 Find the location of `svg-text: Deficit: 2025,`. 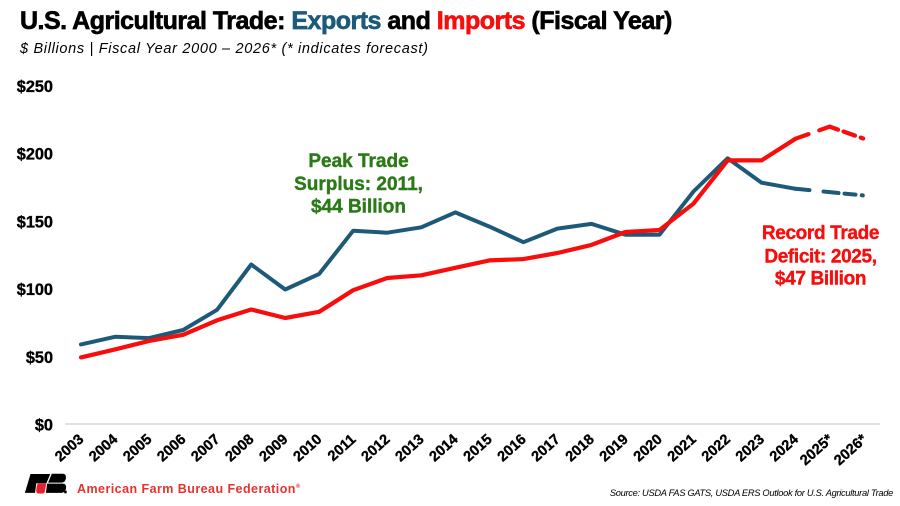

svg-text: Deficit: 2025, is located at coordinates (820, 257).